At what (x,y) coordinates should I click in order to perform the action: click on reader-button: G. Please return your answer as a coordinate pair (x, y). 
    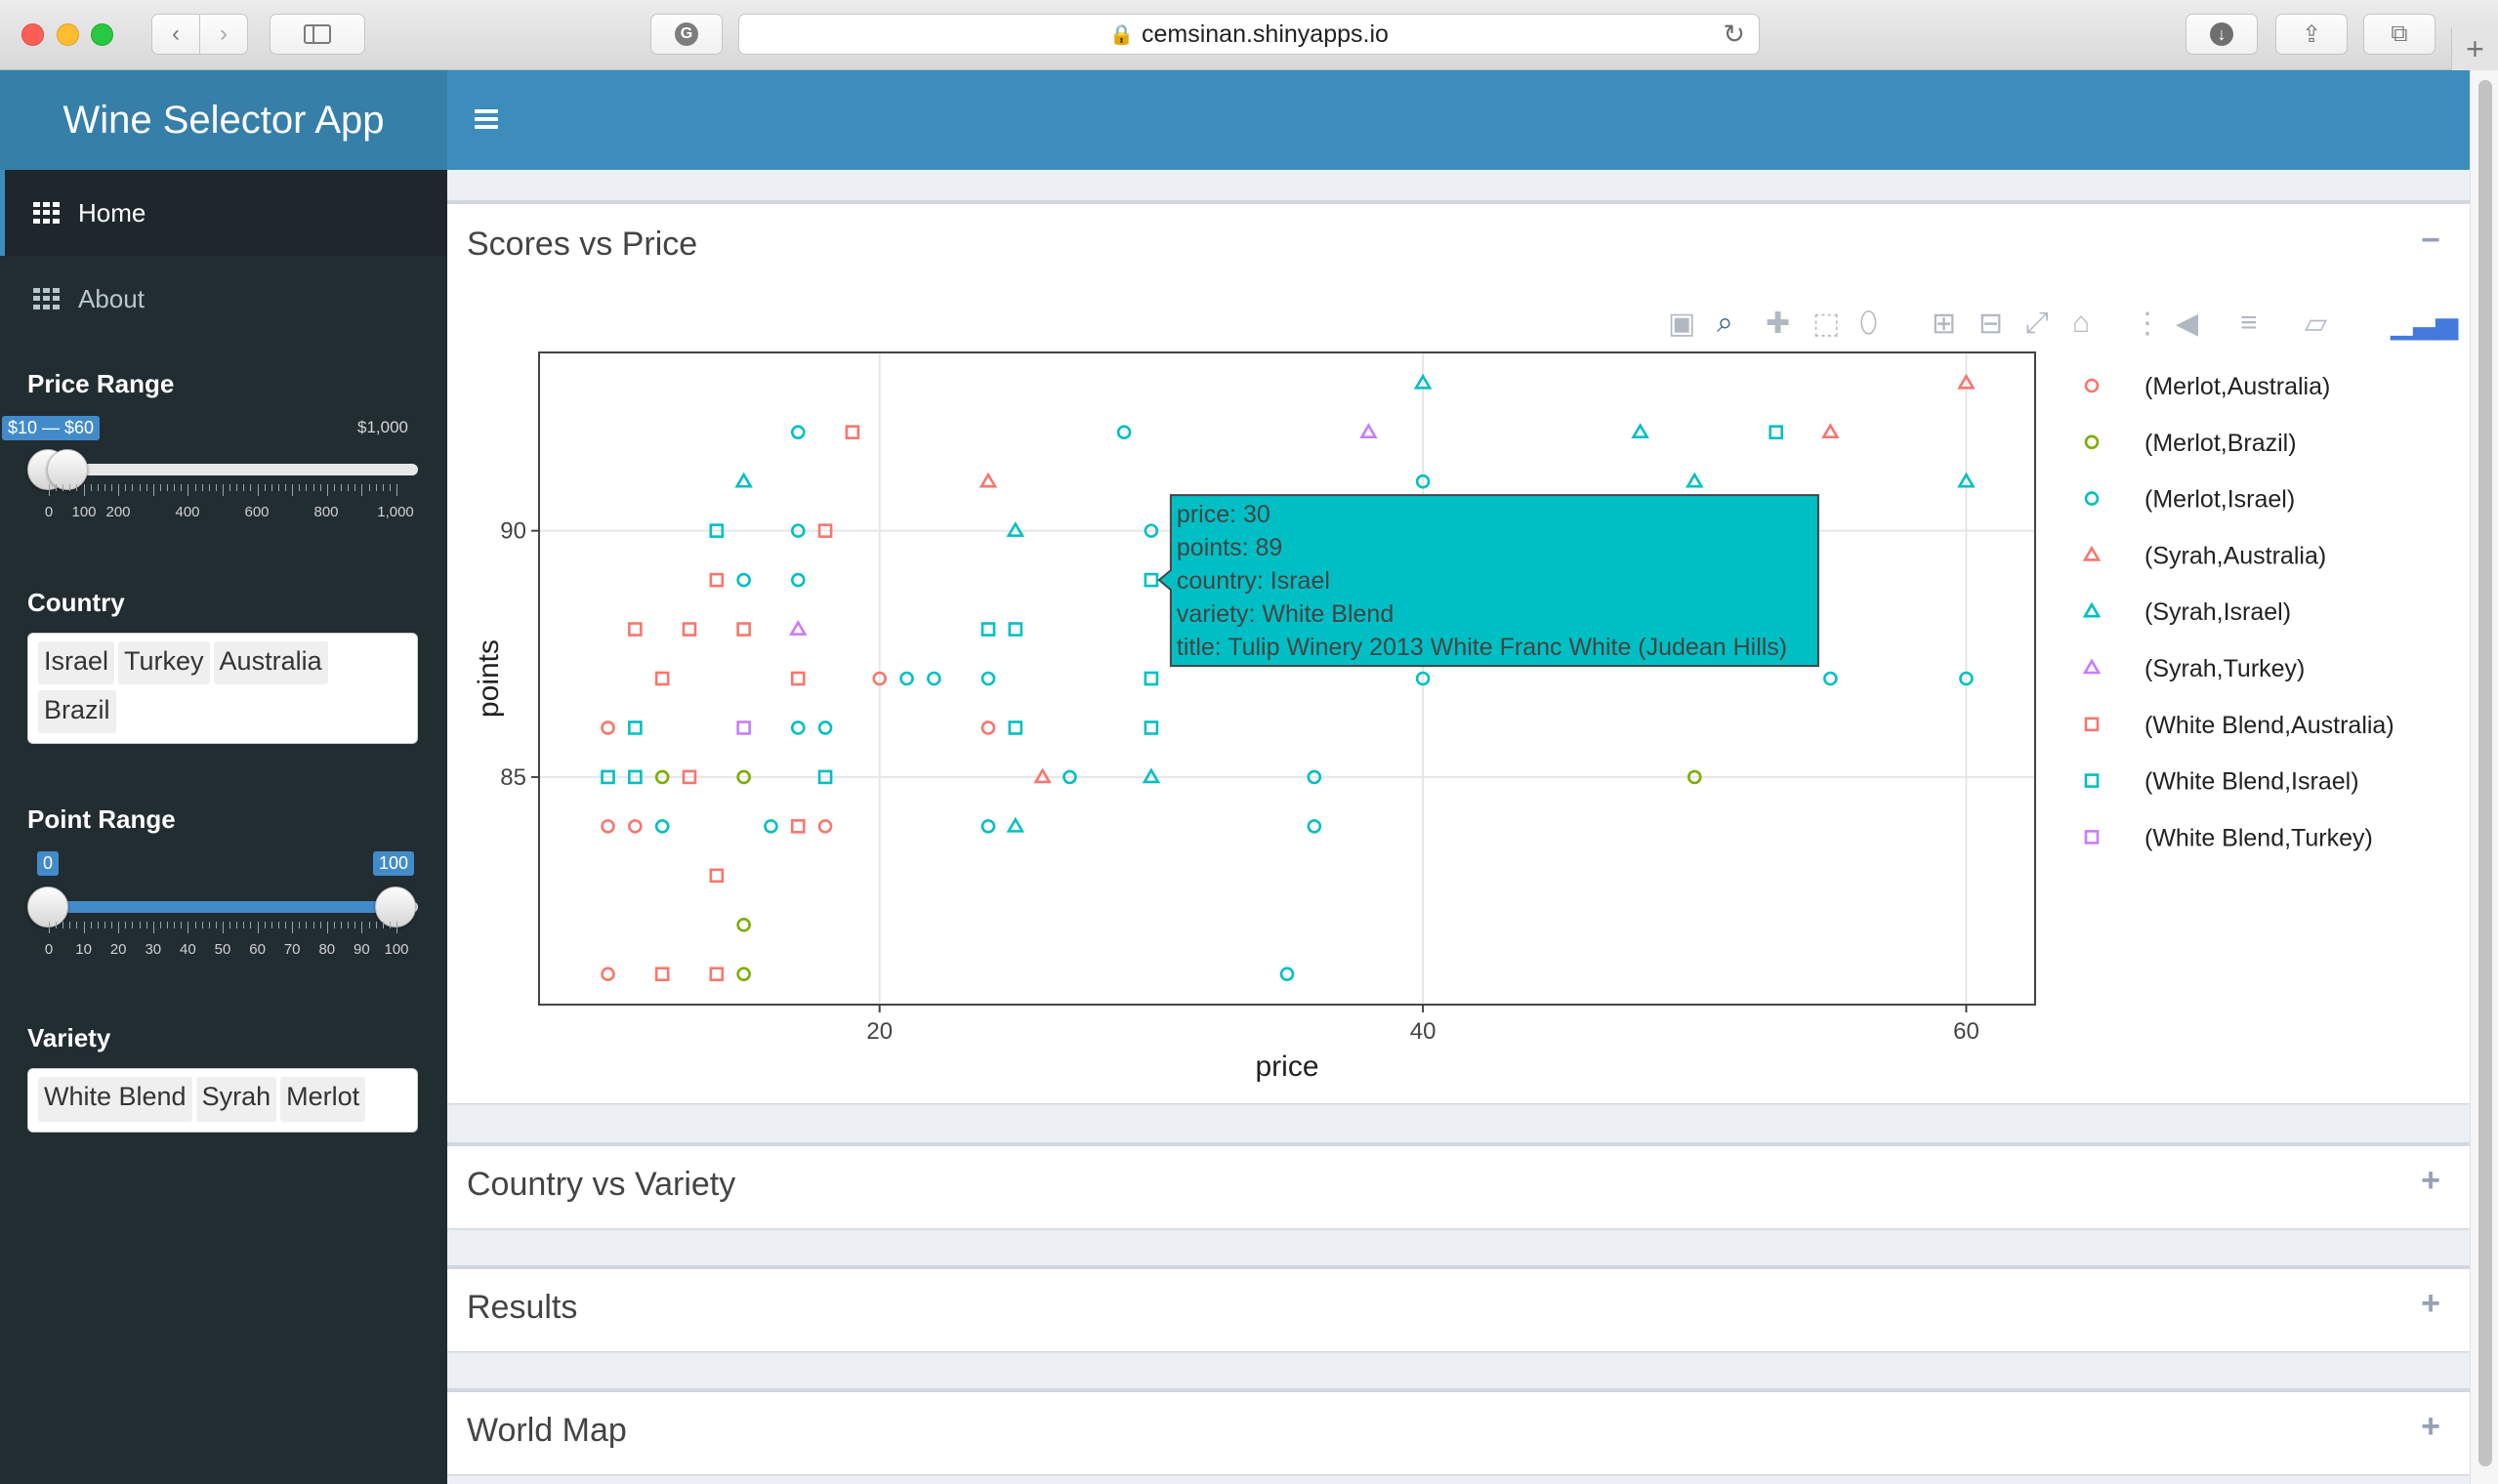
    Looking at the image, I should click on (686, 34).